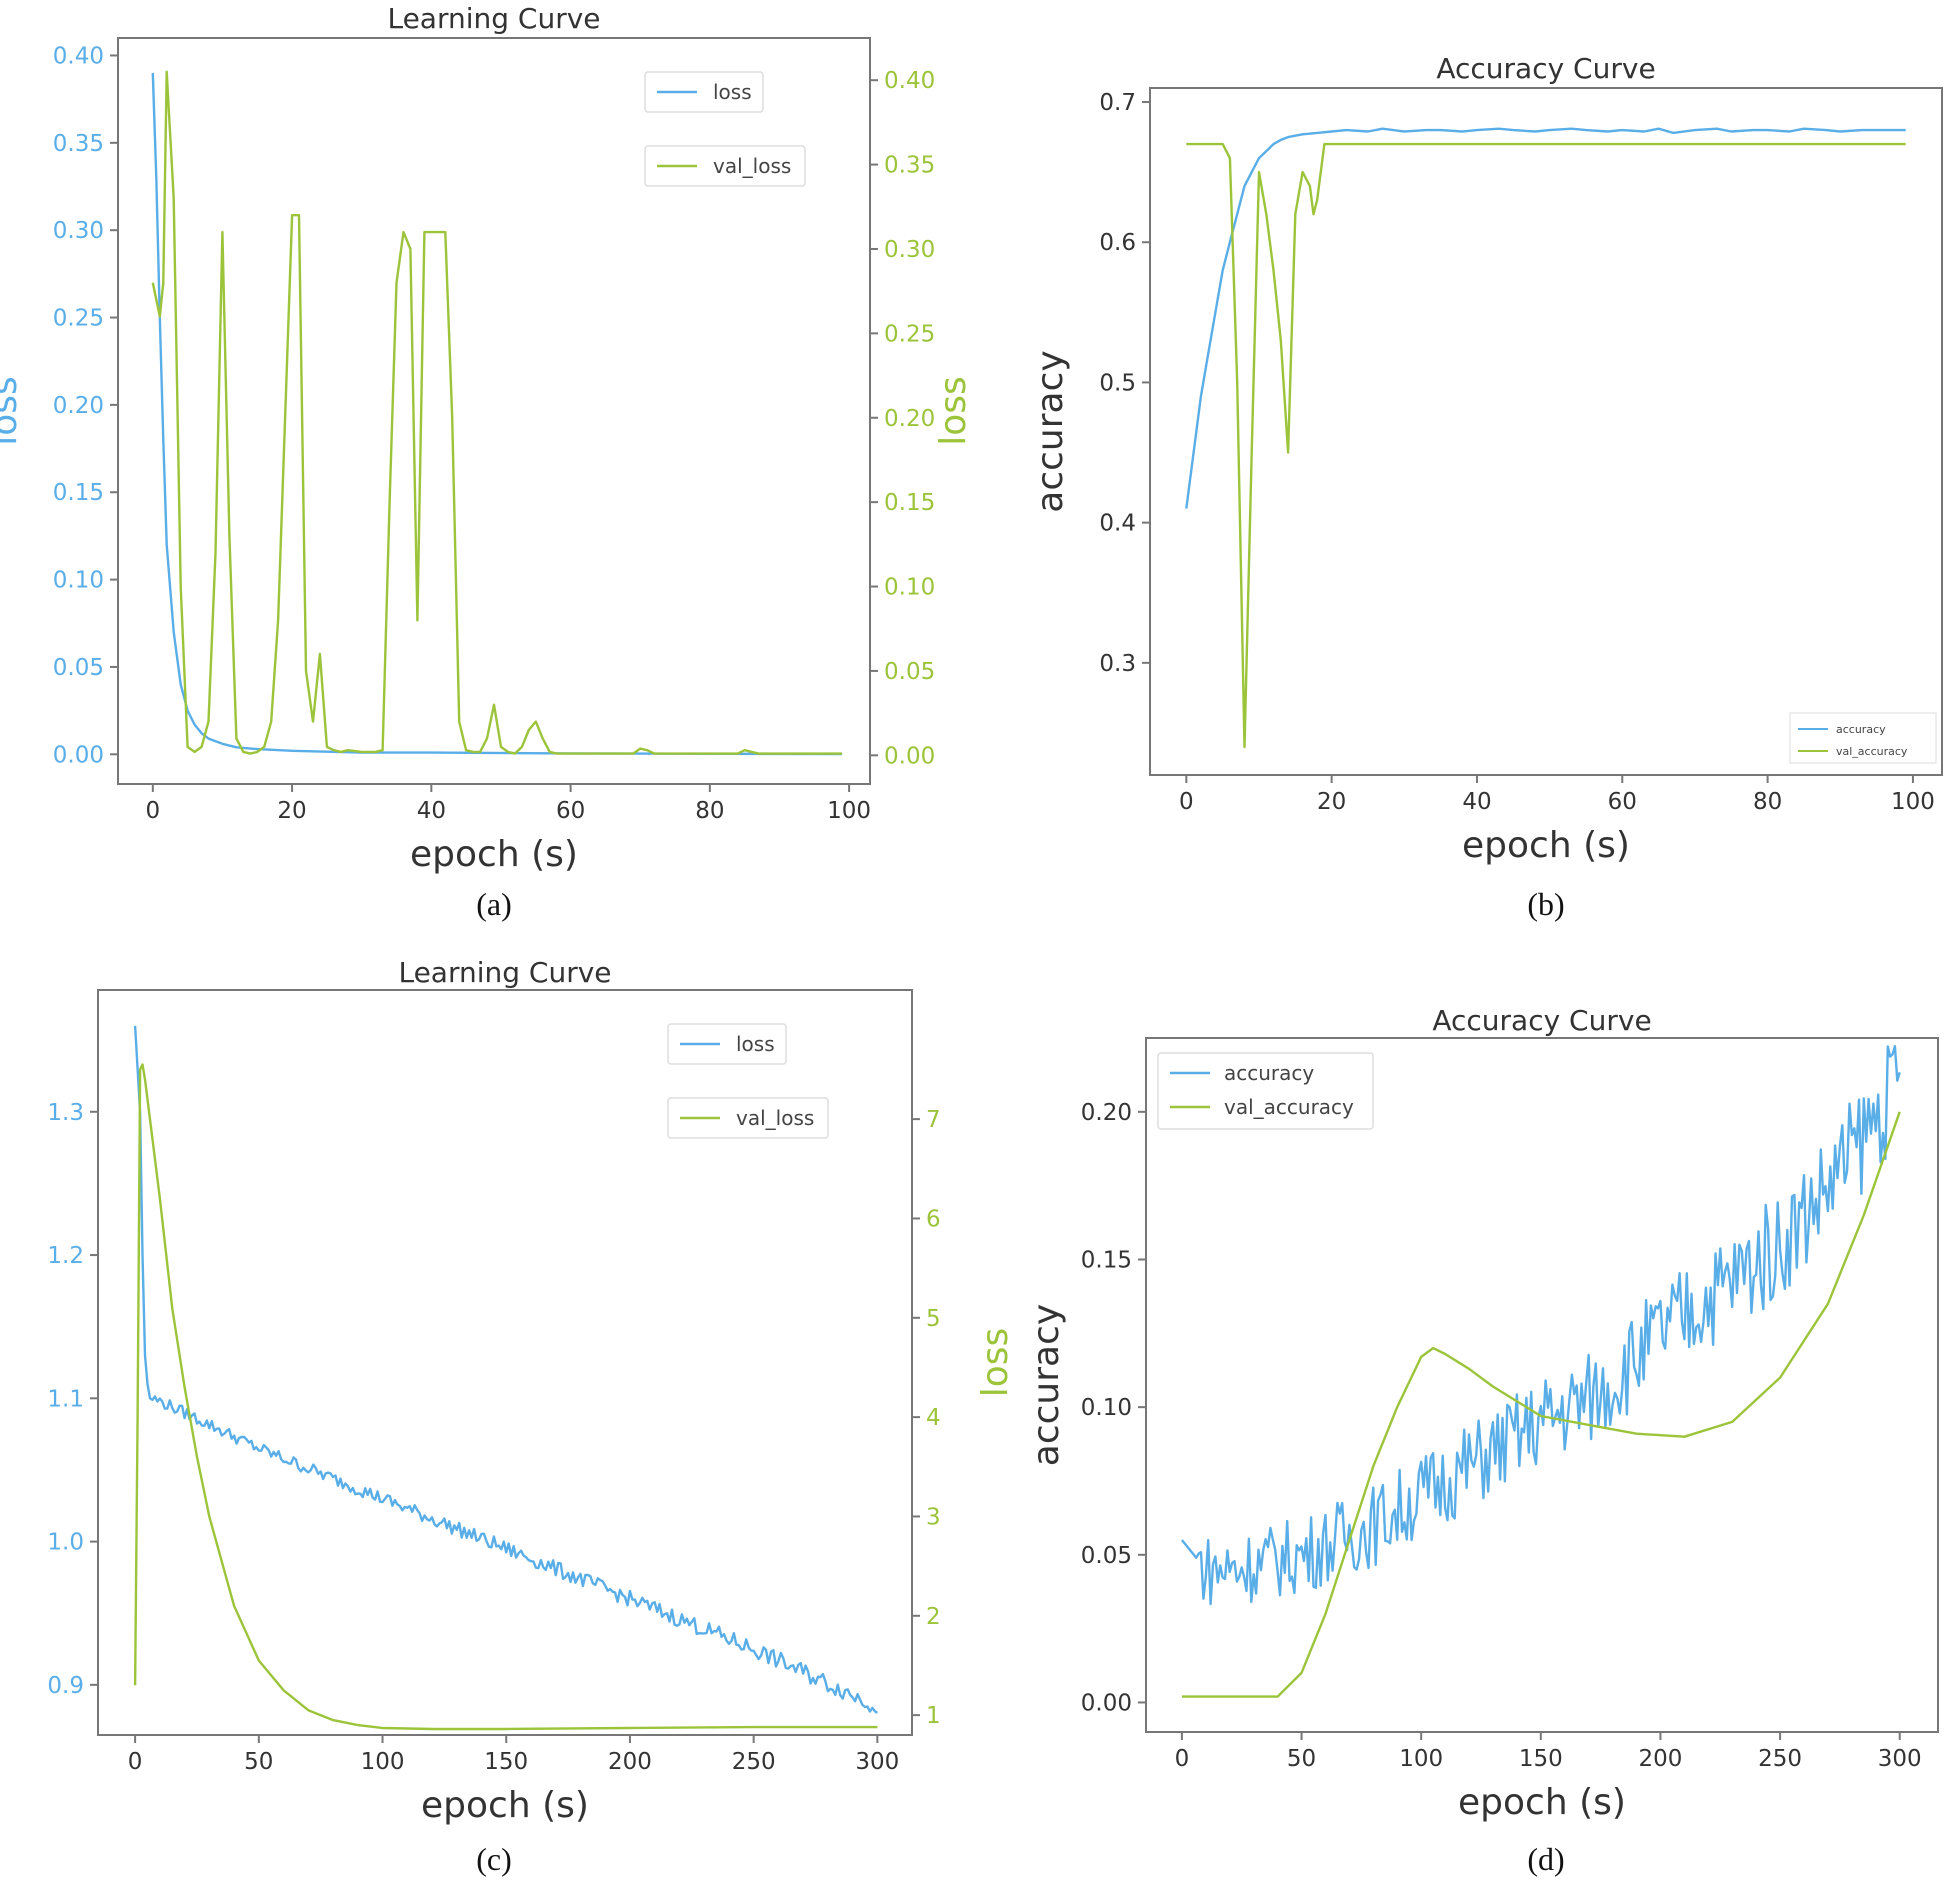 This screenshot has width=1945, height=1880. Describe the element at coordinates (78, 319) in the screenshot. I see `y-tick-label: 0.25` at that location.